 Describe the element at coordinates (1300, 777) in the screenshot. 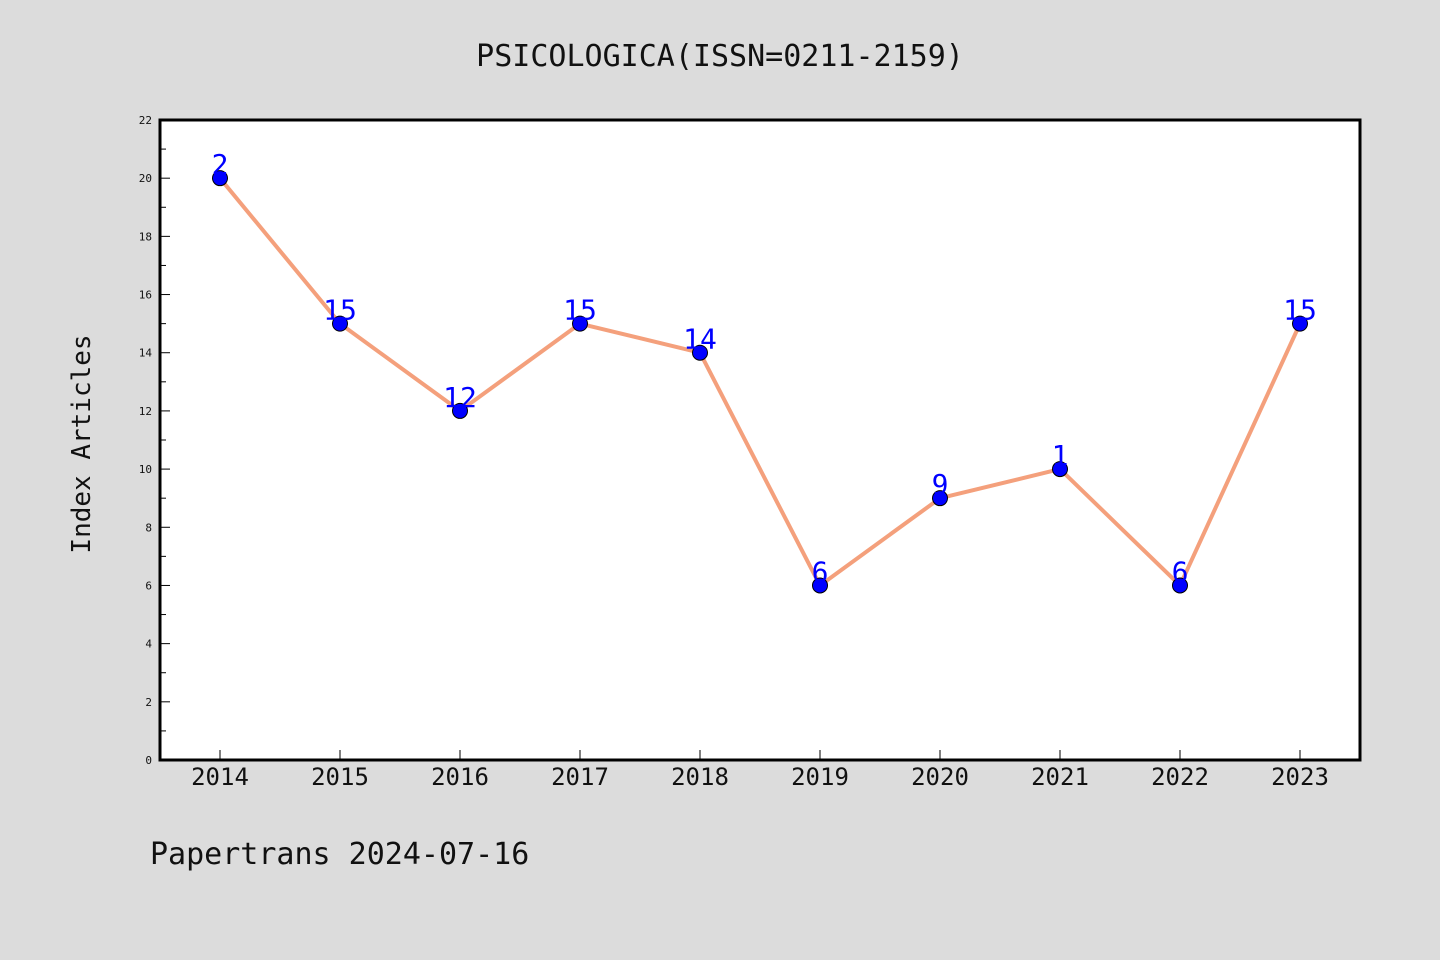

I see `x-tick-label: 2023` at that location.